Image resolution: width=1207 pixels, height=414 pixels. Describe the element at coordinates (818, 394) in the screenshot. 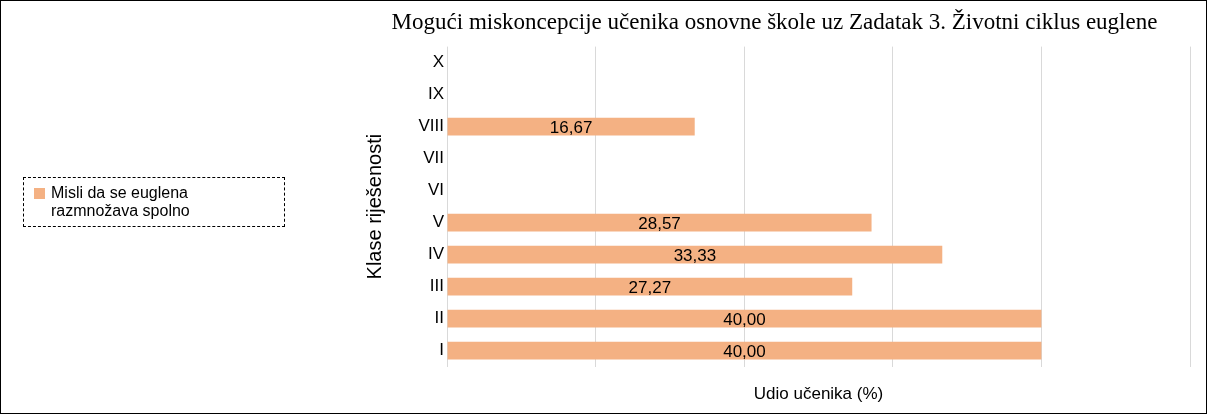

I see `x-axis-title: Udio učenika (%)` at that location.